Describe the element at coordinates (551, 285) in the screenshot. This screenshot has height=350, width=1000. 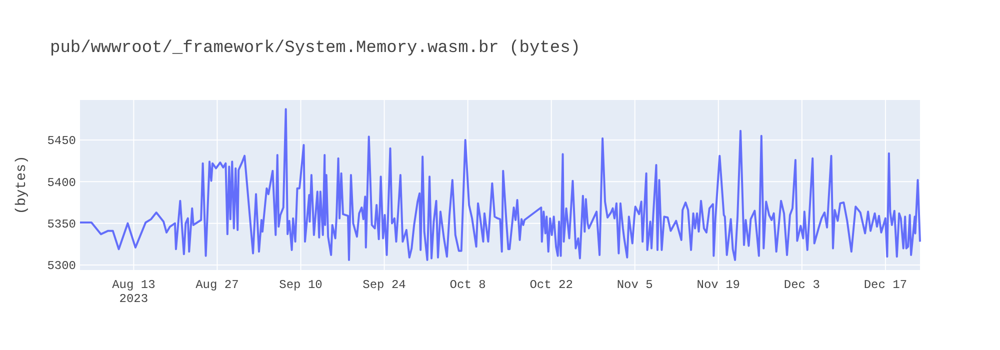
I see `x-tick-label: Oct 22` at that location.